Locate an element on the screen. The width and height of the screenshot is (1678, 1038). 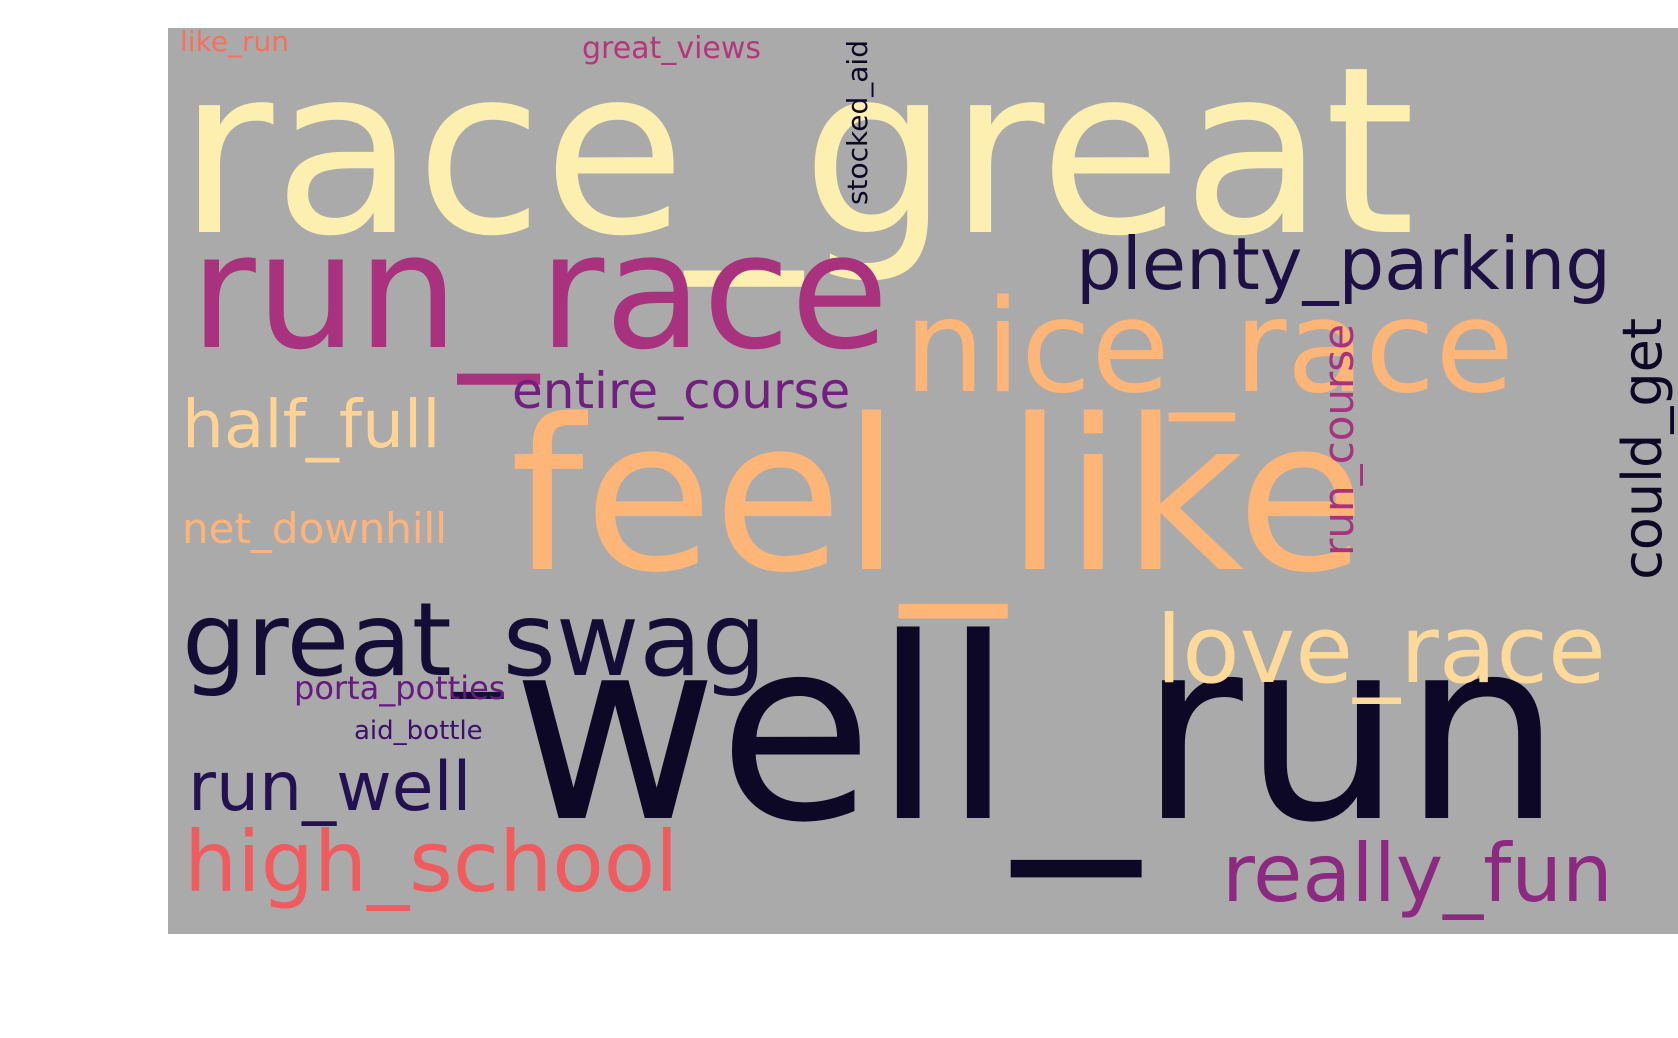
word-plenty-parking: plenty_parking is located at coordinates (1343, 264).